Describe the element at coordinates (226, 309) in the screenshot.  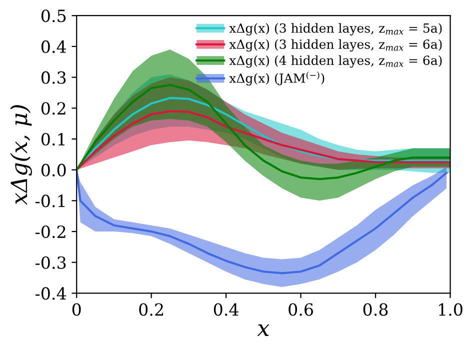
I see `x-tick-label: 0.4` at that location.